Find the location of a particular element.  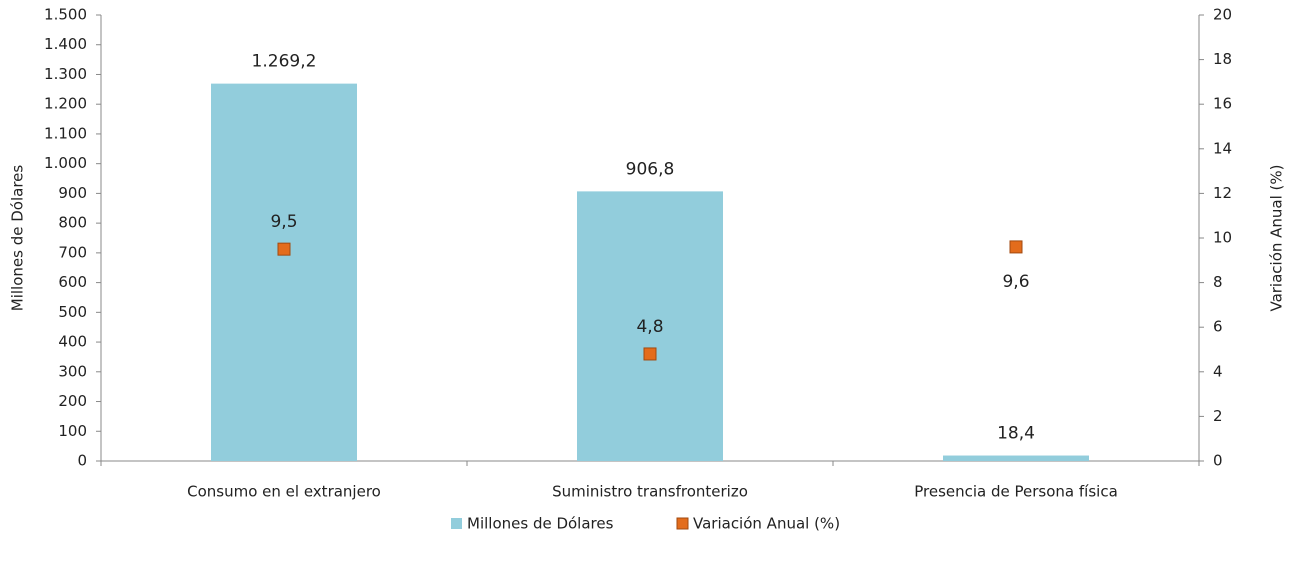

y-tick-label: 0 is located at coordinates (82, 461).